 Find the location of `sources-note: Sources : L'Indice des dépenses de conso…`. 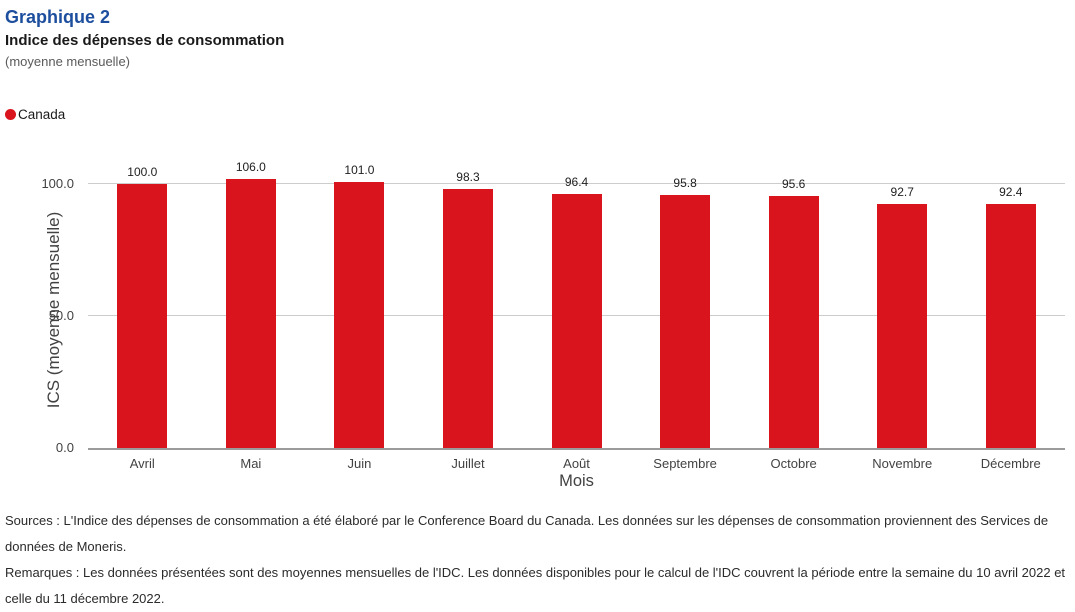

sources-note: Sources : L'Indice des dépenses de conso… is located at coordinates (527, 533).